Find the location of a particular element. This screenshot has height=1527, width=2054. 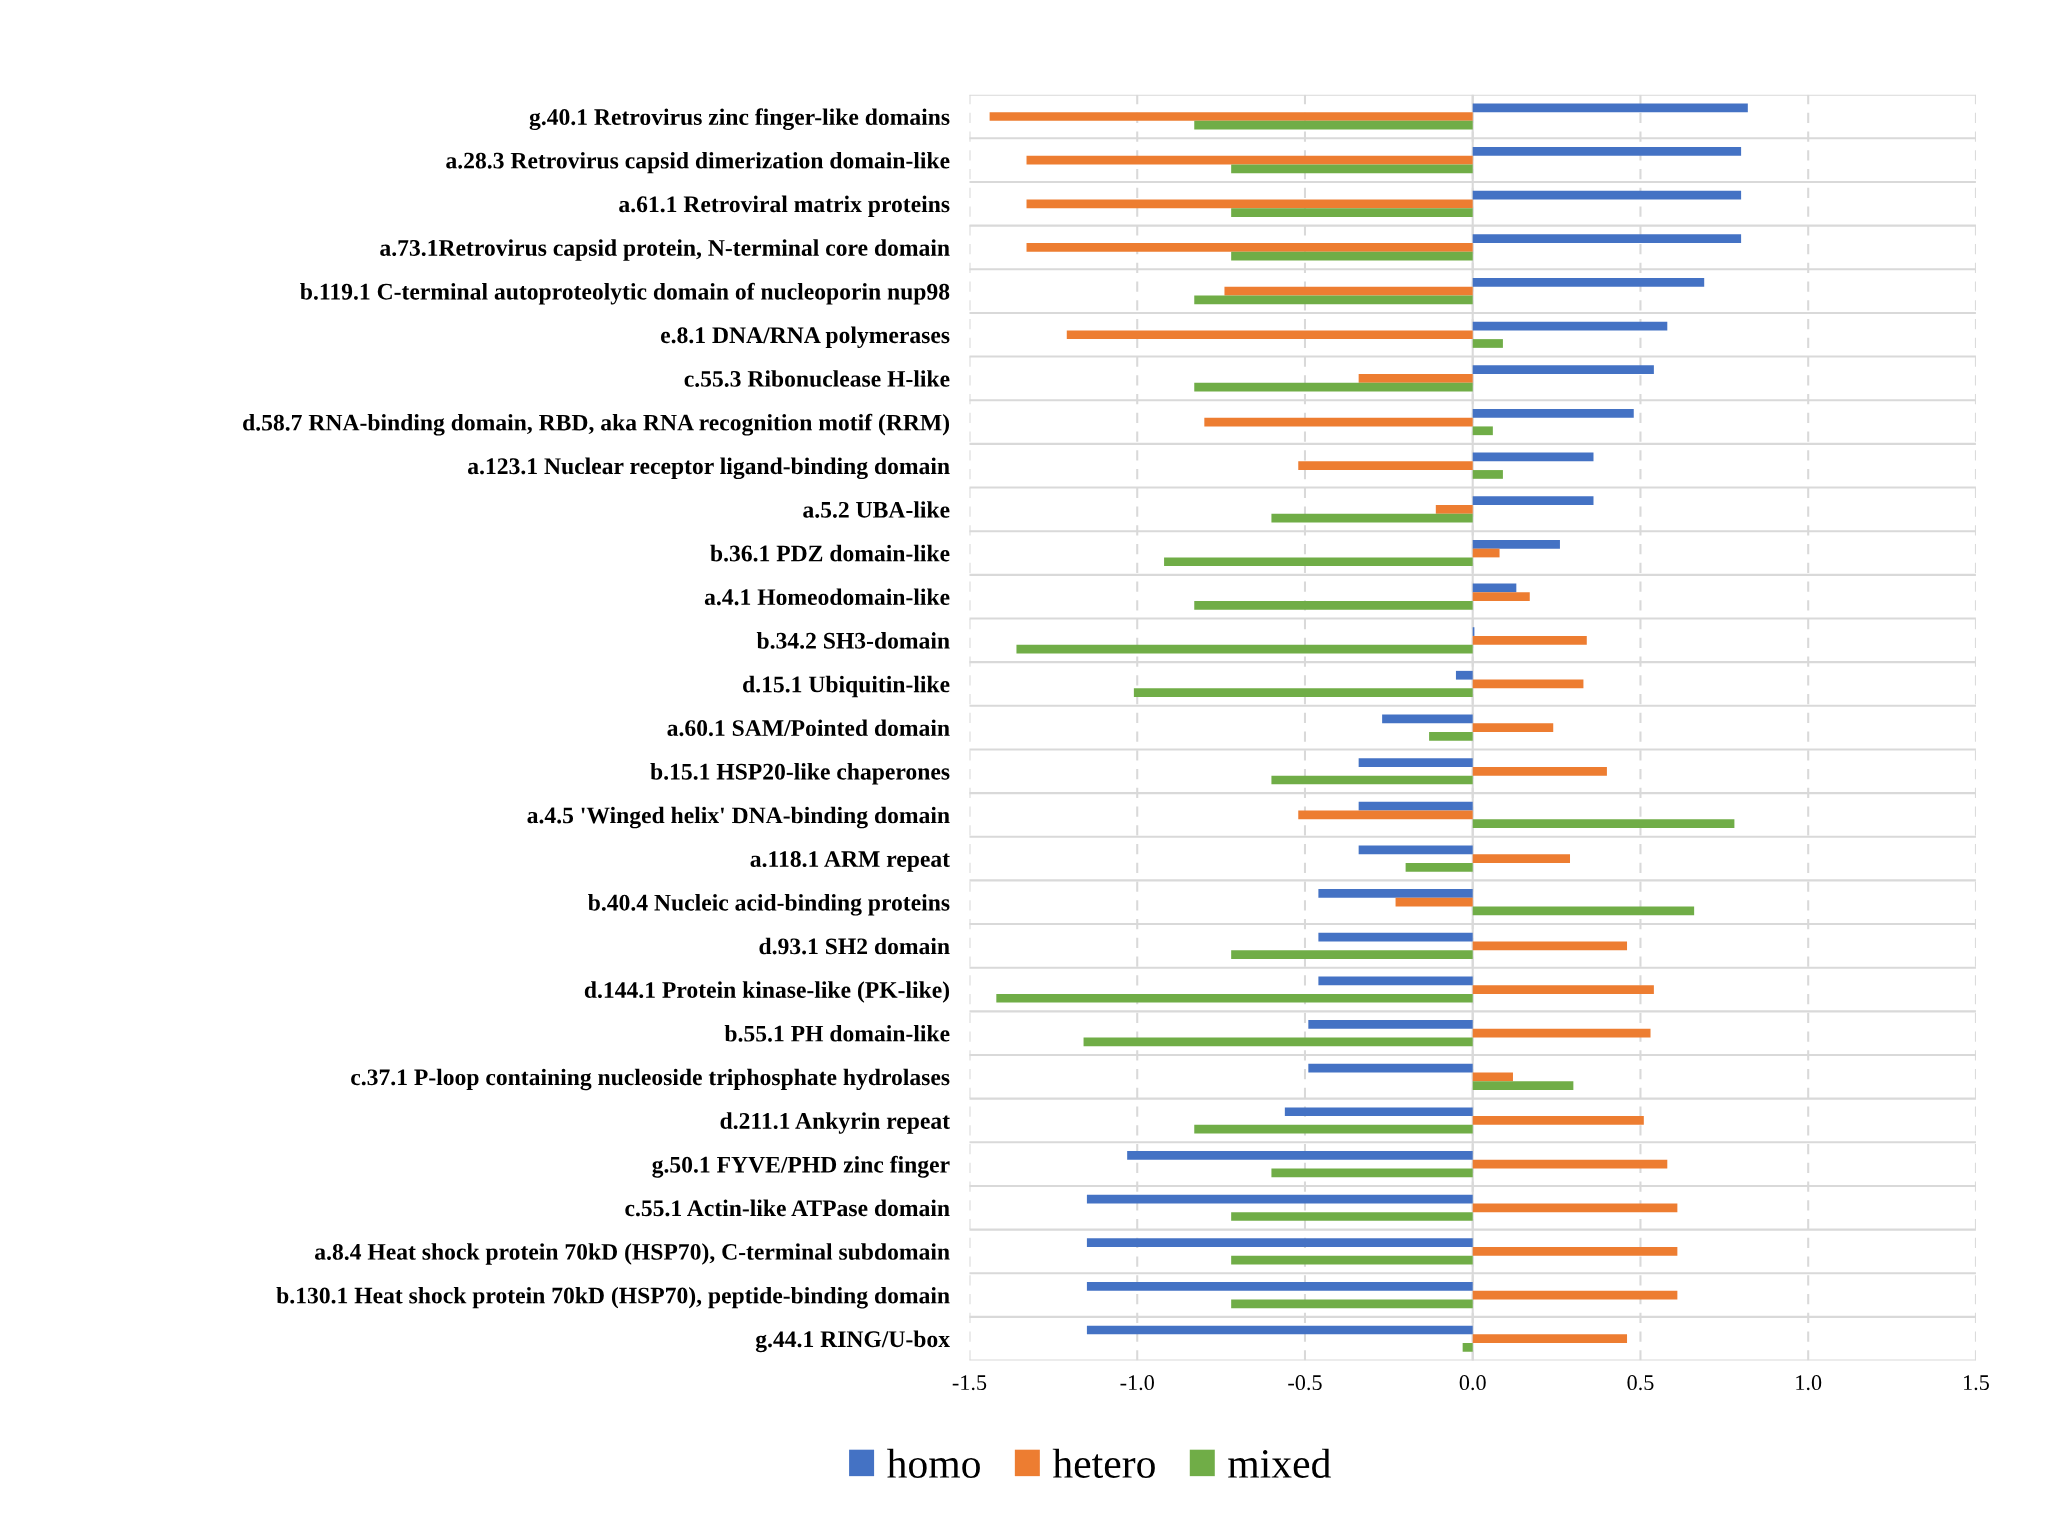

legend-label: hetero is located at coordinates (1103, 1463).